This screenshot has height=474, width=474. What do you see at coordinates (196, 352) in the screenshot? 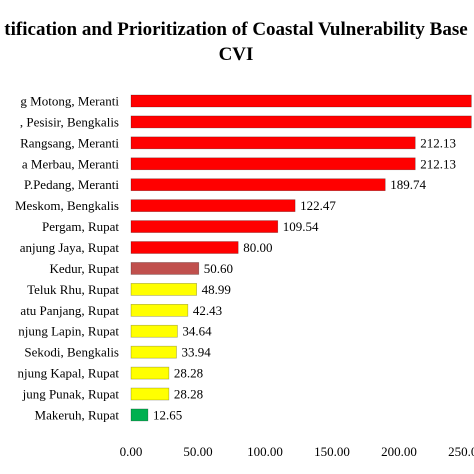
I see `value-label: 33.94` at bounding box center [196, 352].